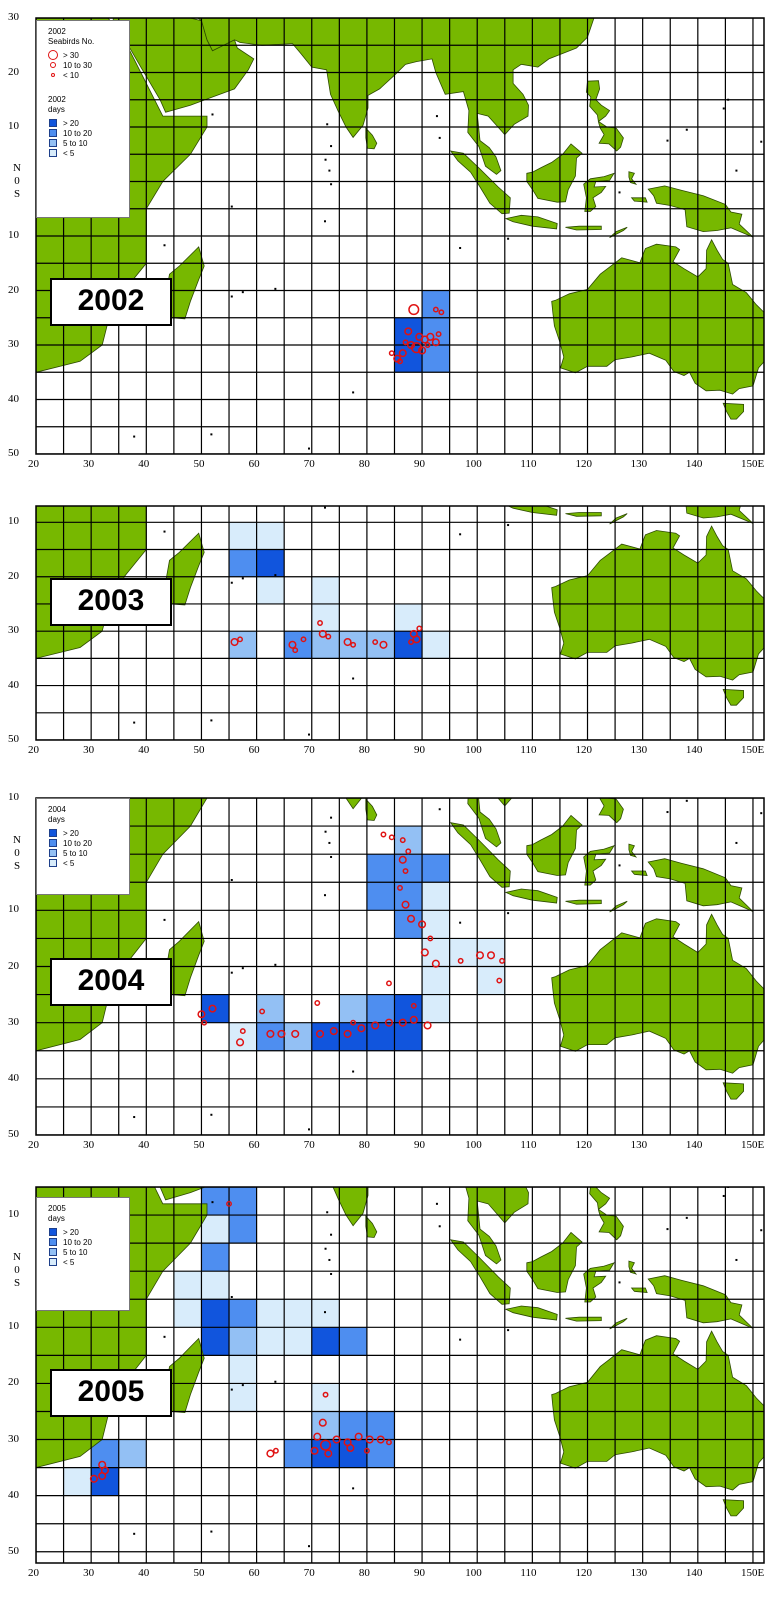 This screenshot has height=1602, width=784. I want to click on legend-days-class: 5 to 10, so click(75, 143).